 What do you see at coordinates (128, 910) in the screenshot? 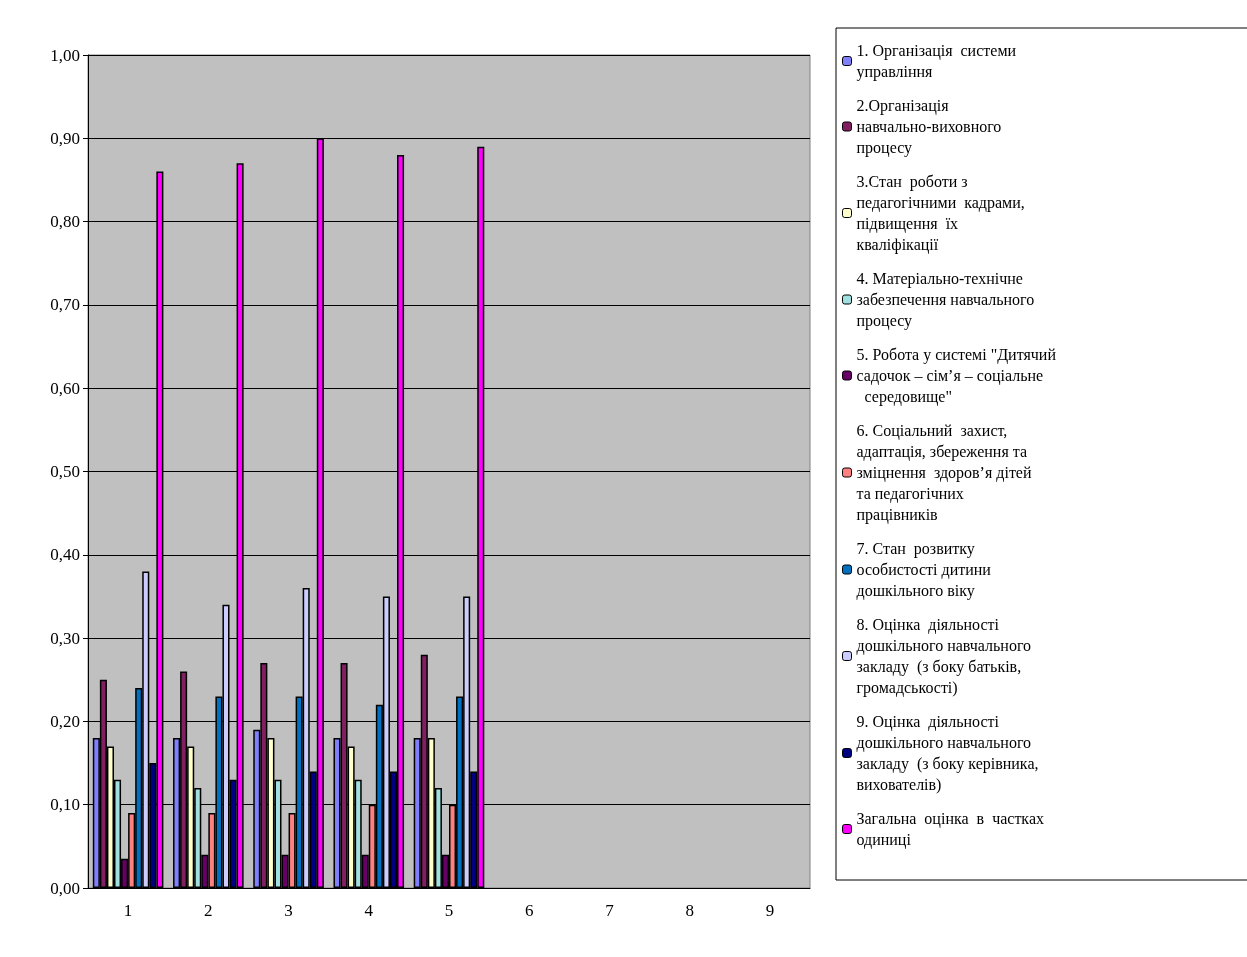
I see `x-tick-label: 1` at bounding box center [128, 910].